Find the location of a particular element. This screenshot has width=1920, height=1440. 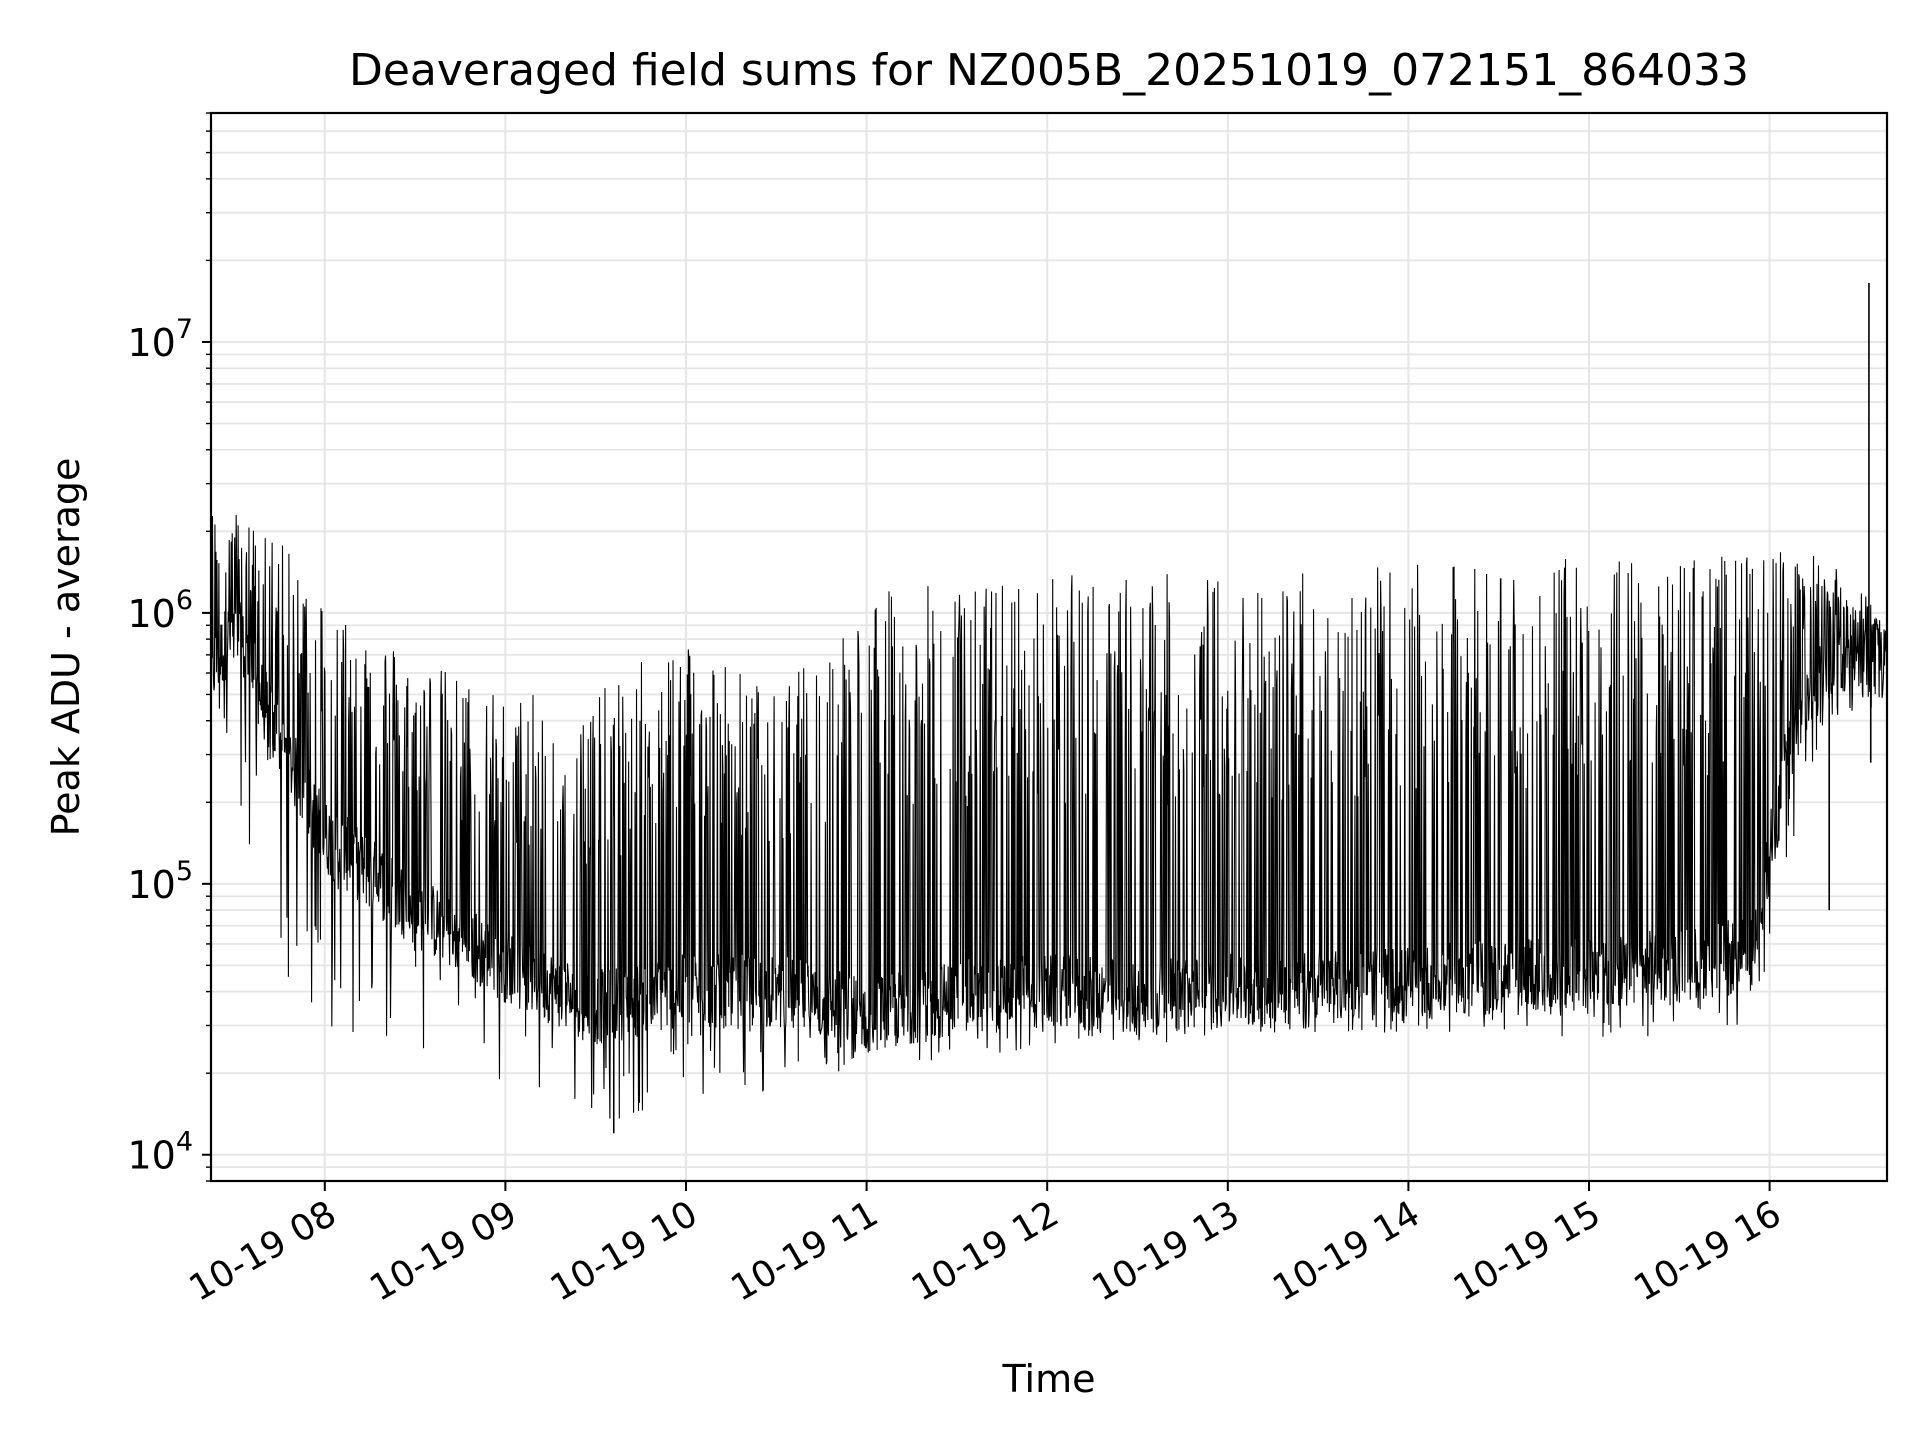

y-tick-label: 10⁷ is located at coordinates (160, 339).